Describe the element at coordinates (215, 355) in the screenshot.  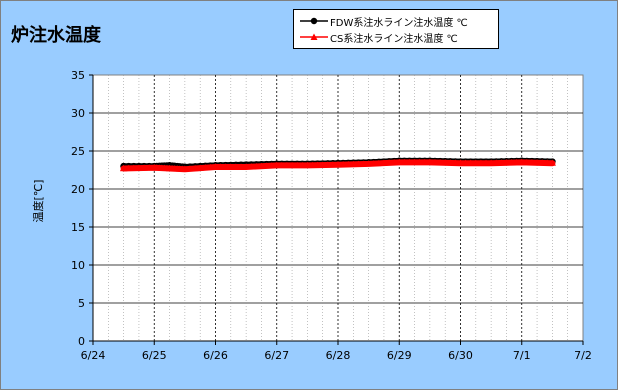
I see `x-tick-label: 6/26` at that location.